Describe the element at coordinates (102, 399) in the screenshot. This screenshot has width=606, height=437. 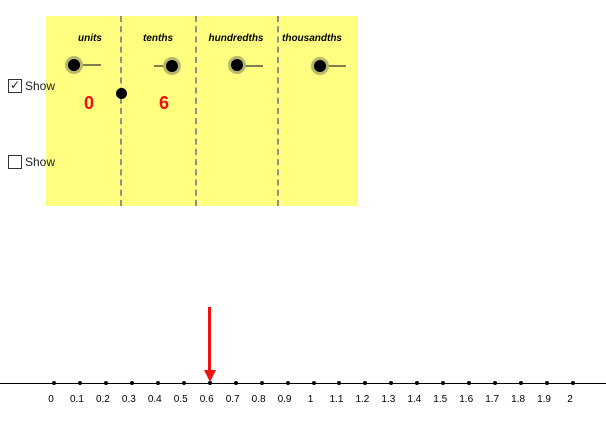
I see `tick-label: 0.2` at that location.